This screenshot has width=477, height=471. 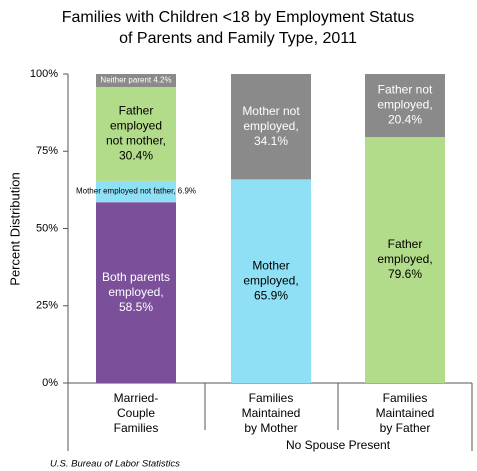 What do you see at coordinates (136, 141) in the screenshot?
I see `data-label: not mother,` at bounding box center [136, 141].